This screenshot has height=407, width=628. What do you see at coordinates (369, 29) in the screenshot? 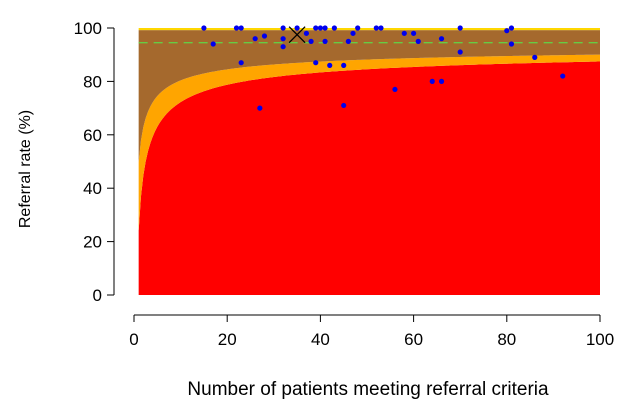
I see `band-yellow` at bounding box center [369, 29].